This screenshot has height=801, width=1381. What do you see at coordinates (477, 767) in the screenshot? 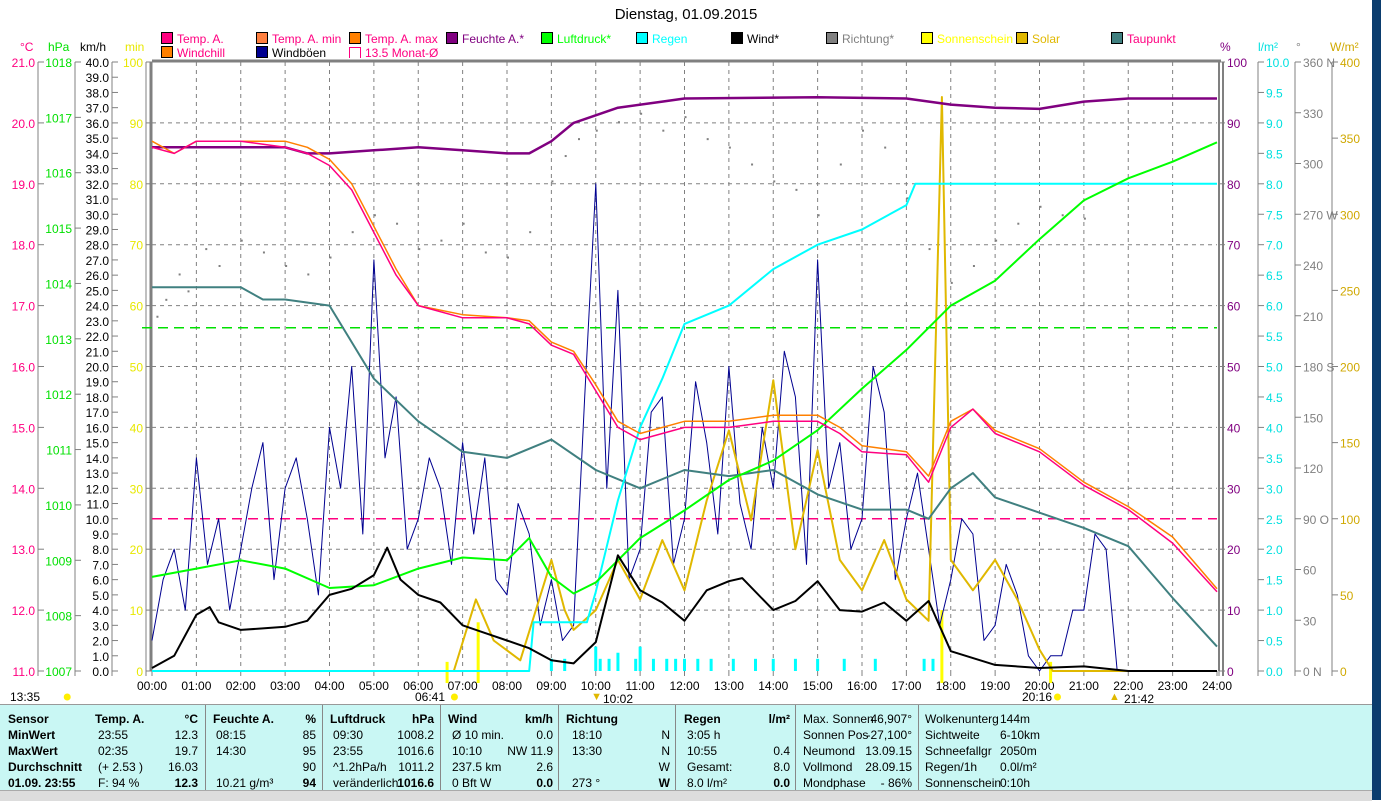
I see `stat-cell: 237.5 km` at bounding box center [477, 767].